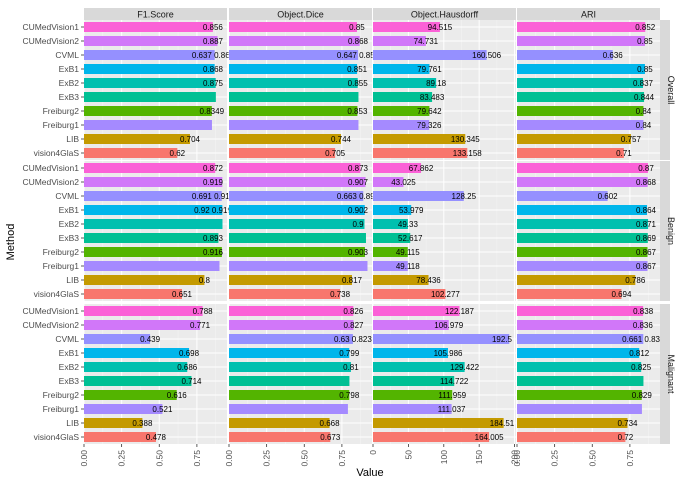 The image size is (676, 483). Describe the element at coordinates (155, 15) in the screenshot. I see `column-strip-label: F1.Score` at that location.